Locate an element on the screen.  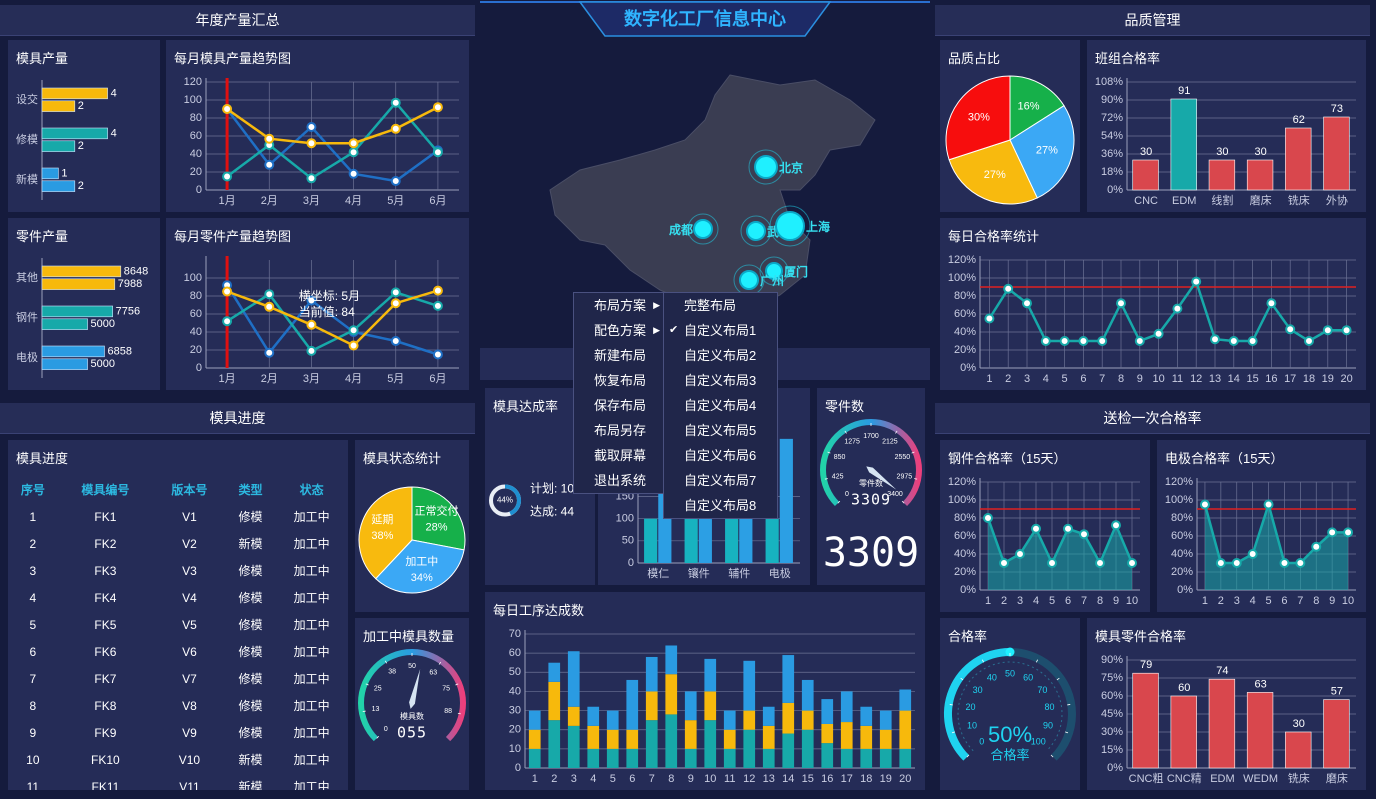
data-label: 30 is located at coordinates (1146, 152).